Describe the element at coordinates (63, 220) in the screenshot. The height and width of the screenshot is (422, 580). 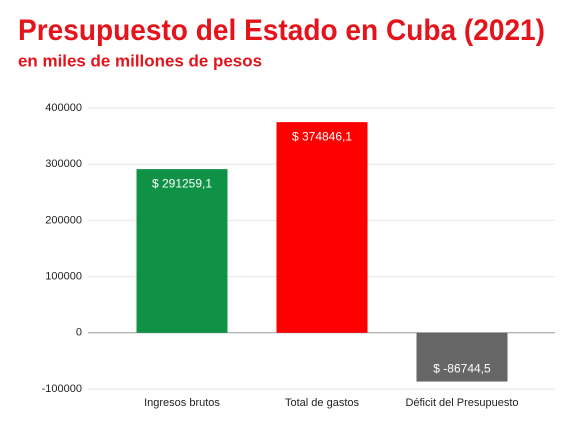
I see `y-tick-label: 200000` at that location.